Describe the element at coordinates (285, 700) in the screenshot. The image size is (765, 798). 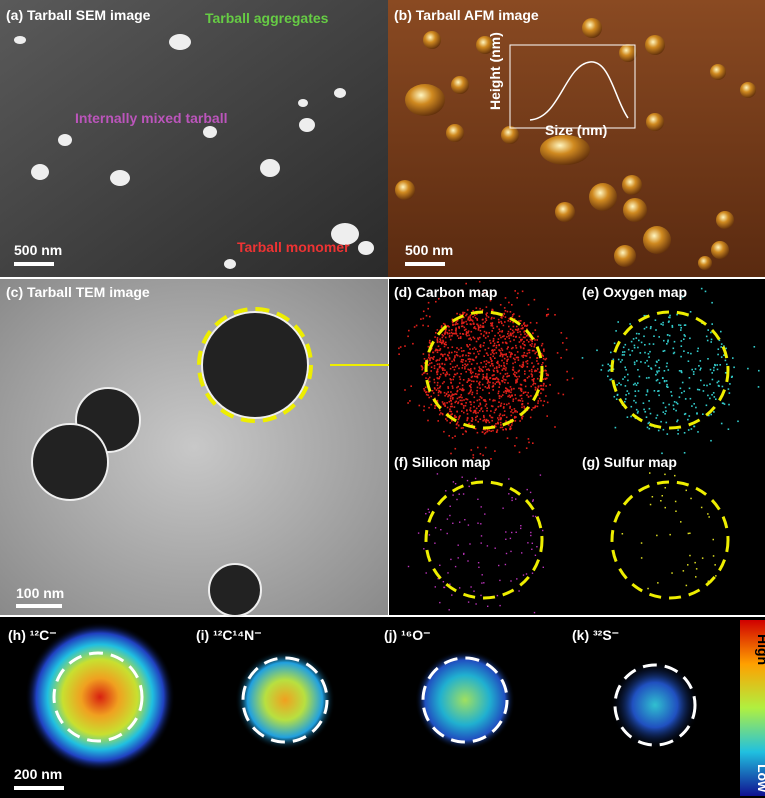
I see `heatmap` at that location.